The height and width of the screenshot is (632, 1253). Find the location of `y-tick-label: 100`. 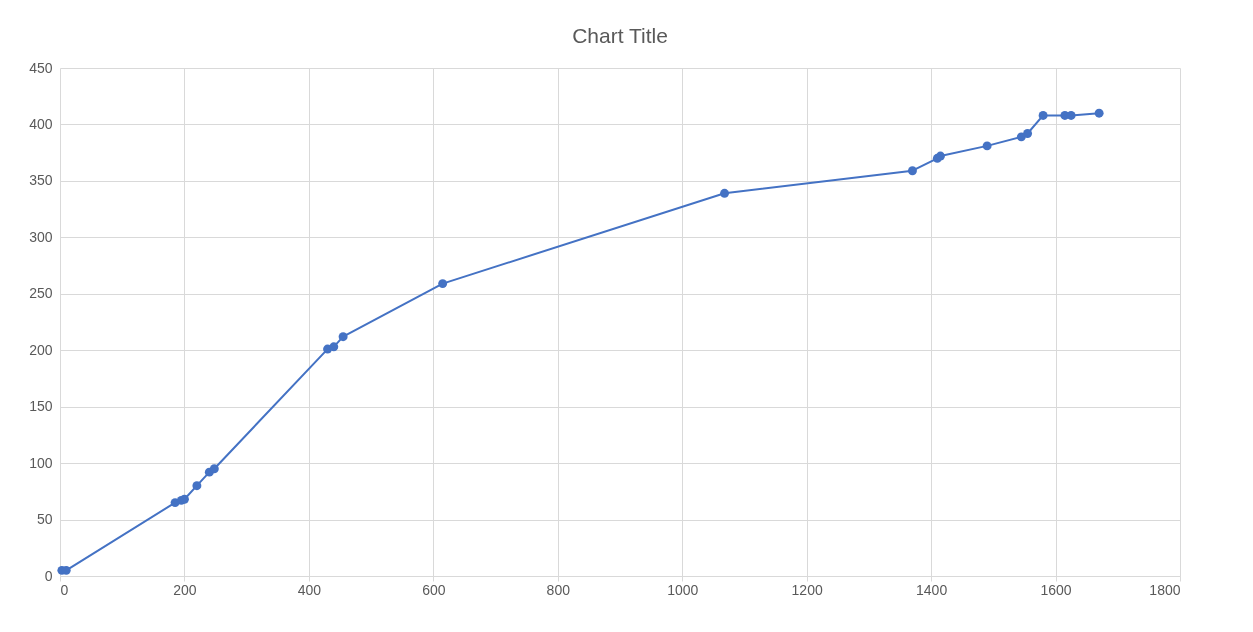

y-tick-label: 100 is located at coordinates (41, 462).